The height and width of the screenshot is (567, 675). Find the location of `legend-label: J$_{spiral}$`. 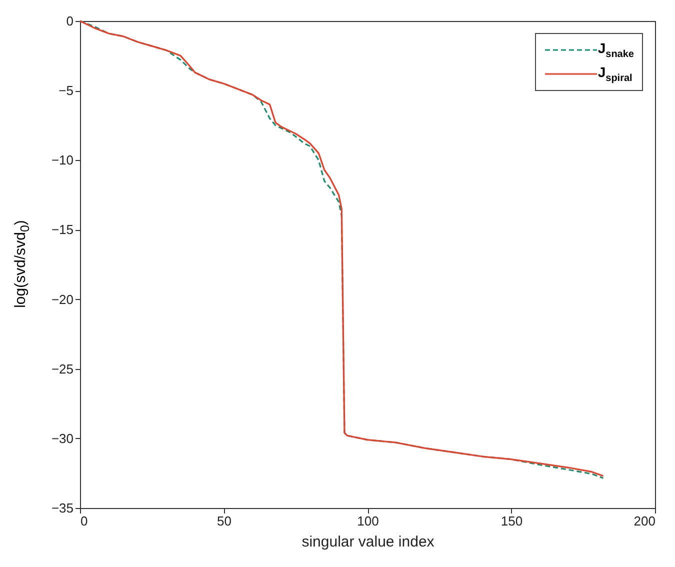

legend-label: J$_{spiral}$ is located at coordinates (615, 74).